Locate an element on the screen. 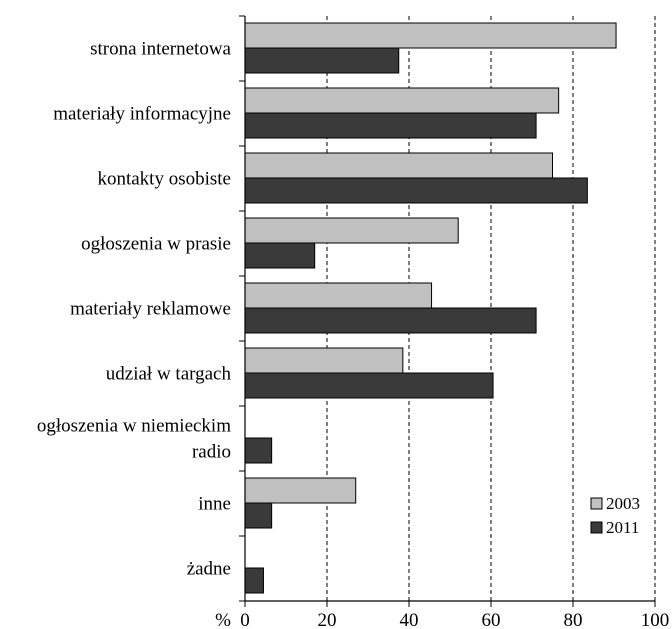  x-tick-labels: % 0 20 40 60 80 100 is located at coordinates (442, 619).